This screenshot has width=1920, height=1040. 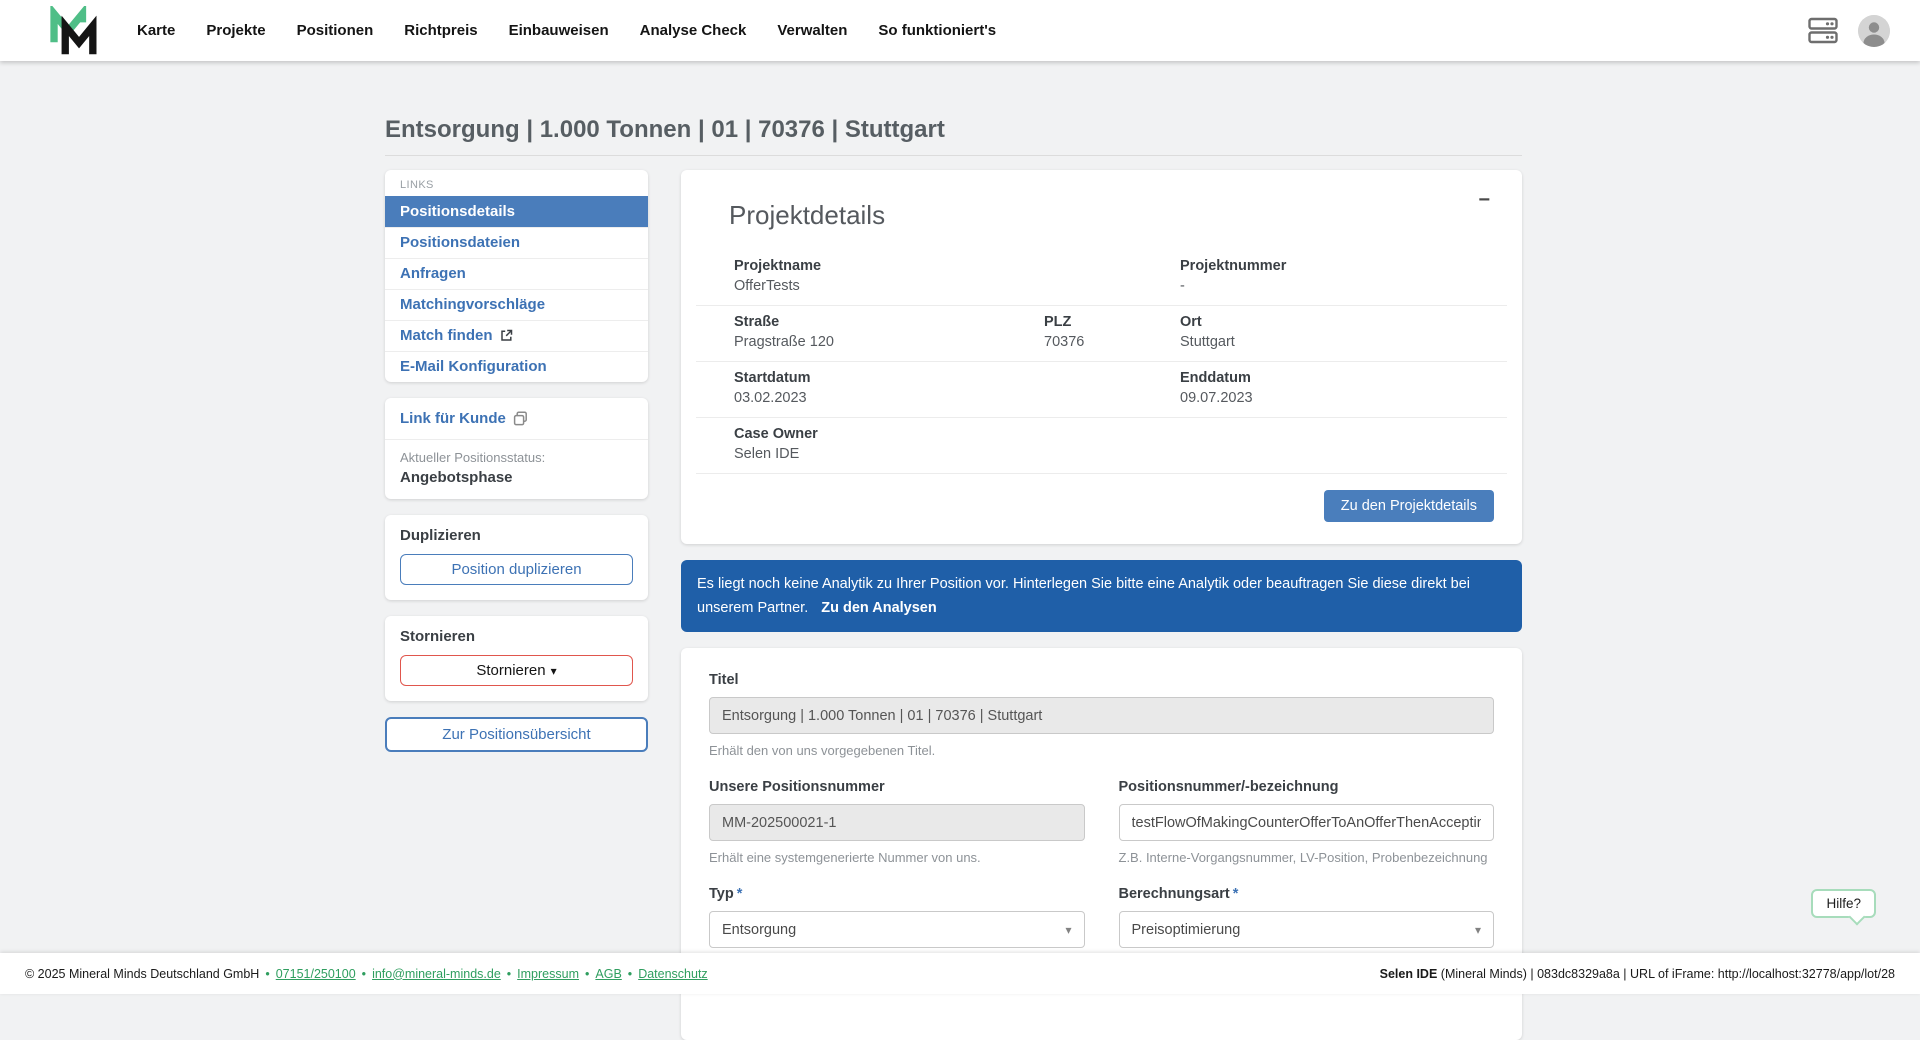 What do you see at coordinates (1058, 322) in the screenshot?
I see `plz-label: PLZ` at bounding box center [1058, 322].